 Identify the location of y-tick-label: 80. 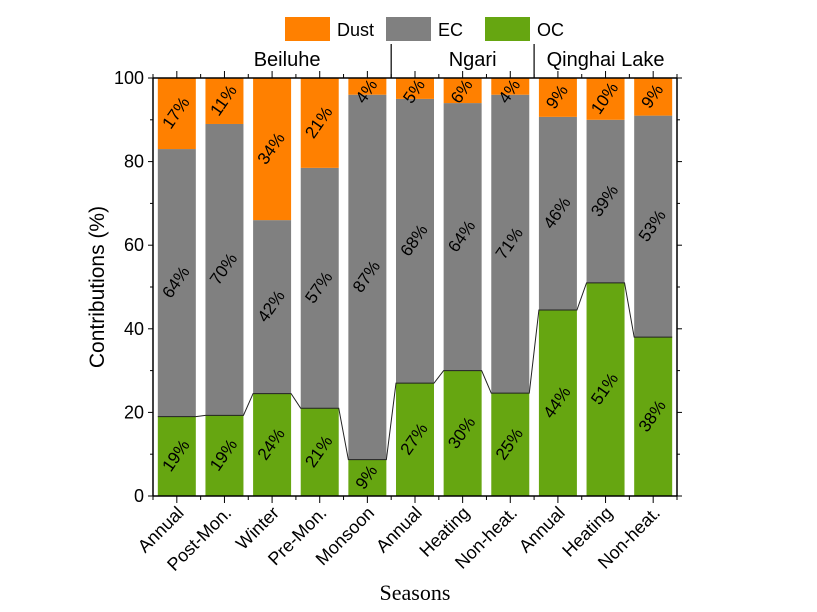
(134, 162).